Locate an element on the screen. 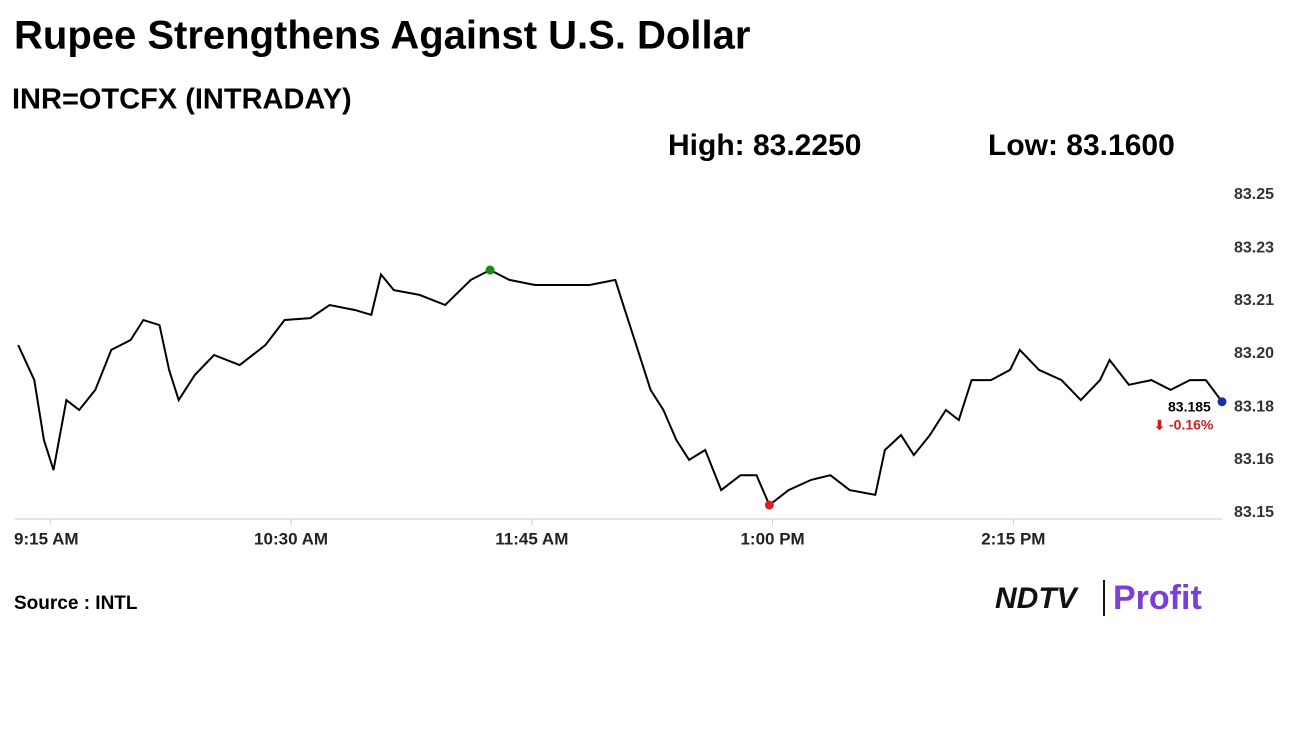  change-arrow: ⬇ is located at coordinates (1159, 424).